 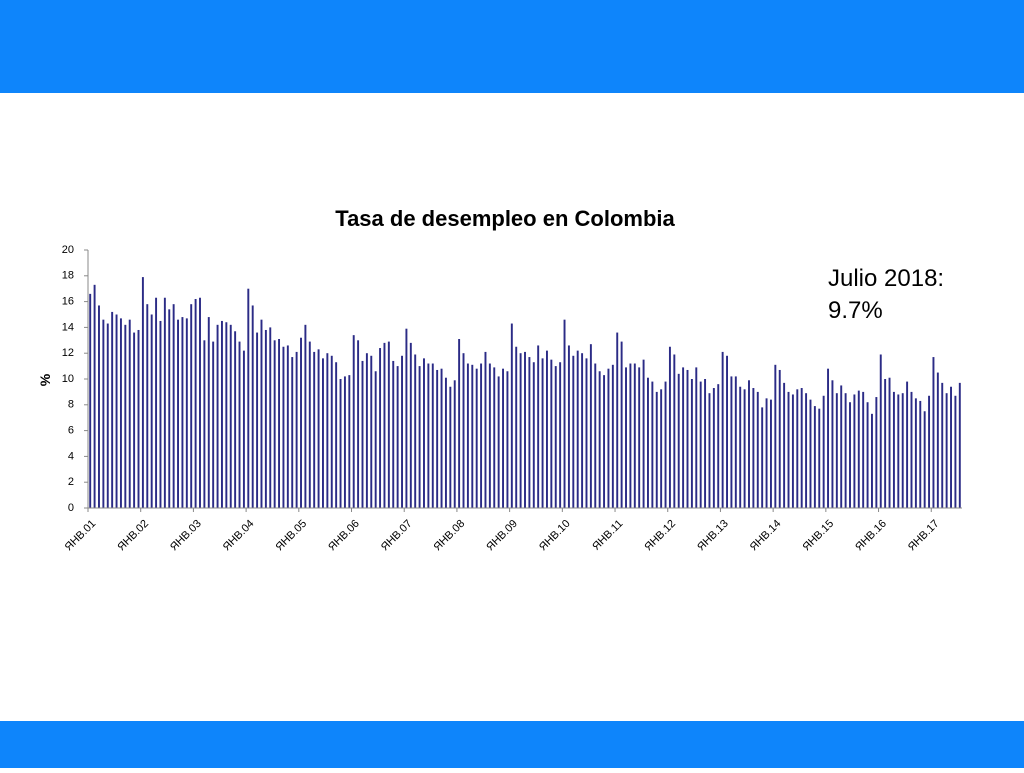 What do you see at coordinates (68, 250) in the screenshot?
I see `y-tick-label: 20` at bounding box center [68, 250].